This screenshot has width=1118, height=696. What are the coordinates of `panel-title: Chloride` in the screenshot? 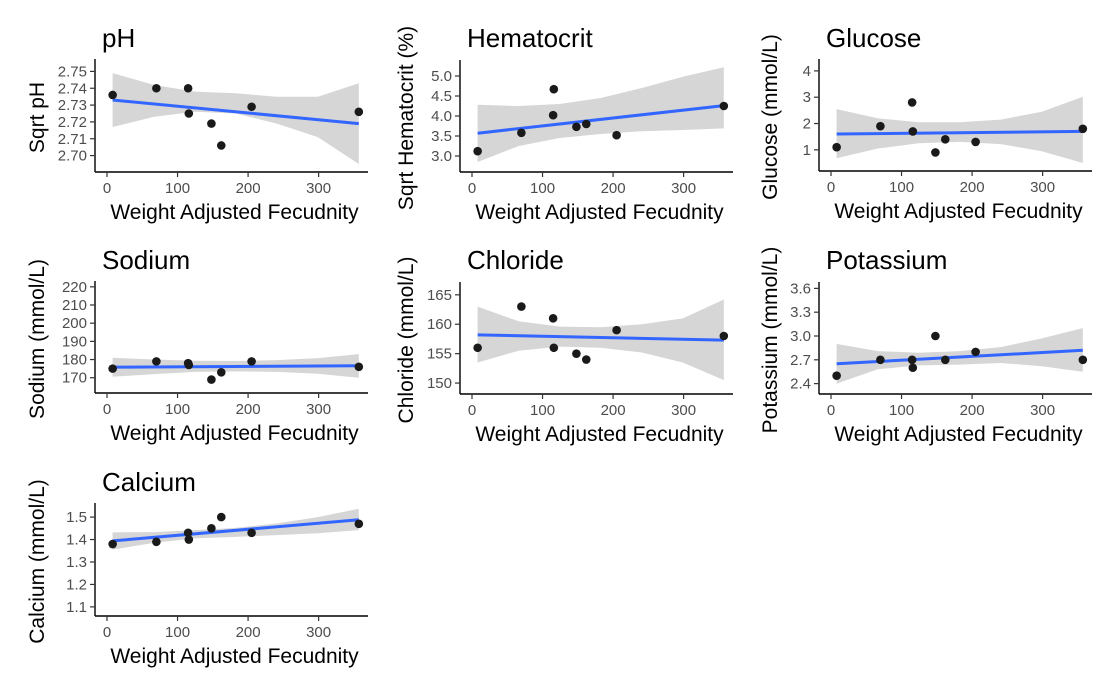 It's located at (515, 260).